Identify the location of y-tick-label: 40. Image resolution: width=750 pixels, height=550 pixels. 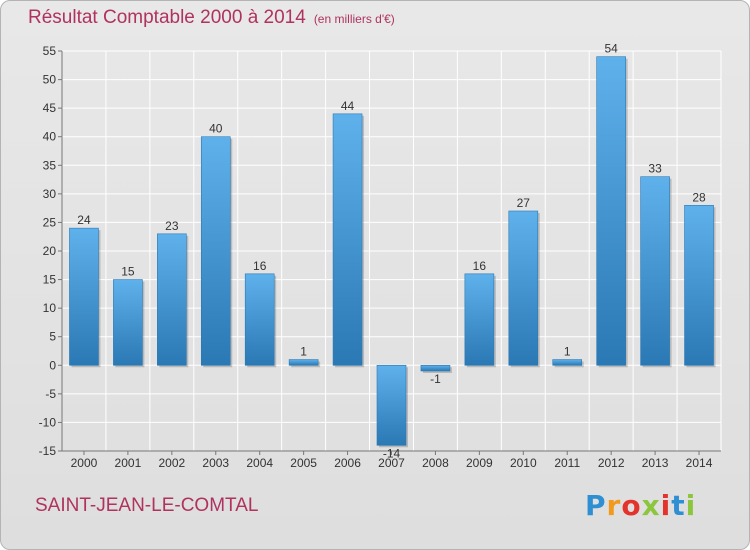
(50, 137).